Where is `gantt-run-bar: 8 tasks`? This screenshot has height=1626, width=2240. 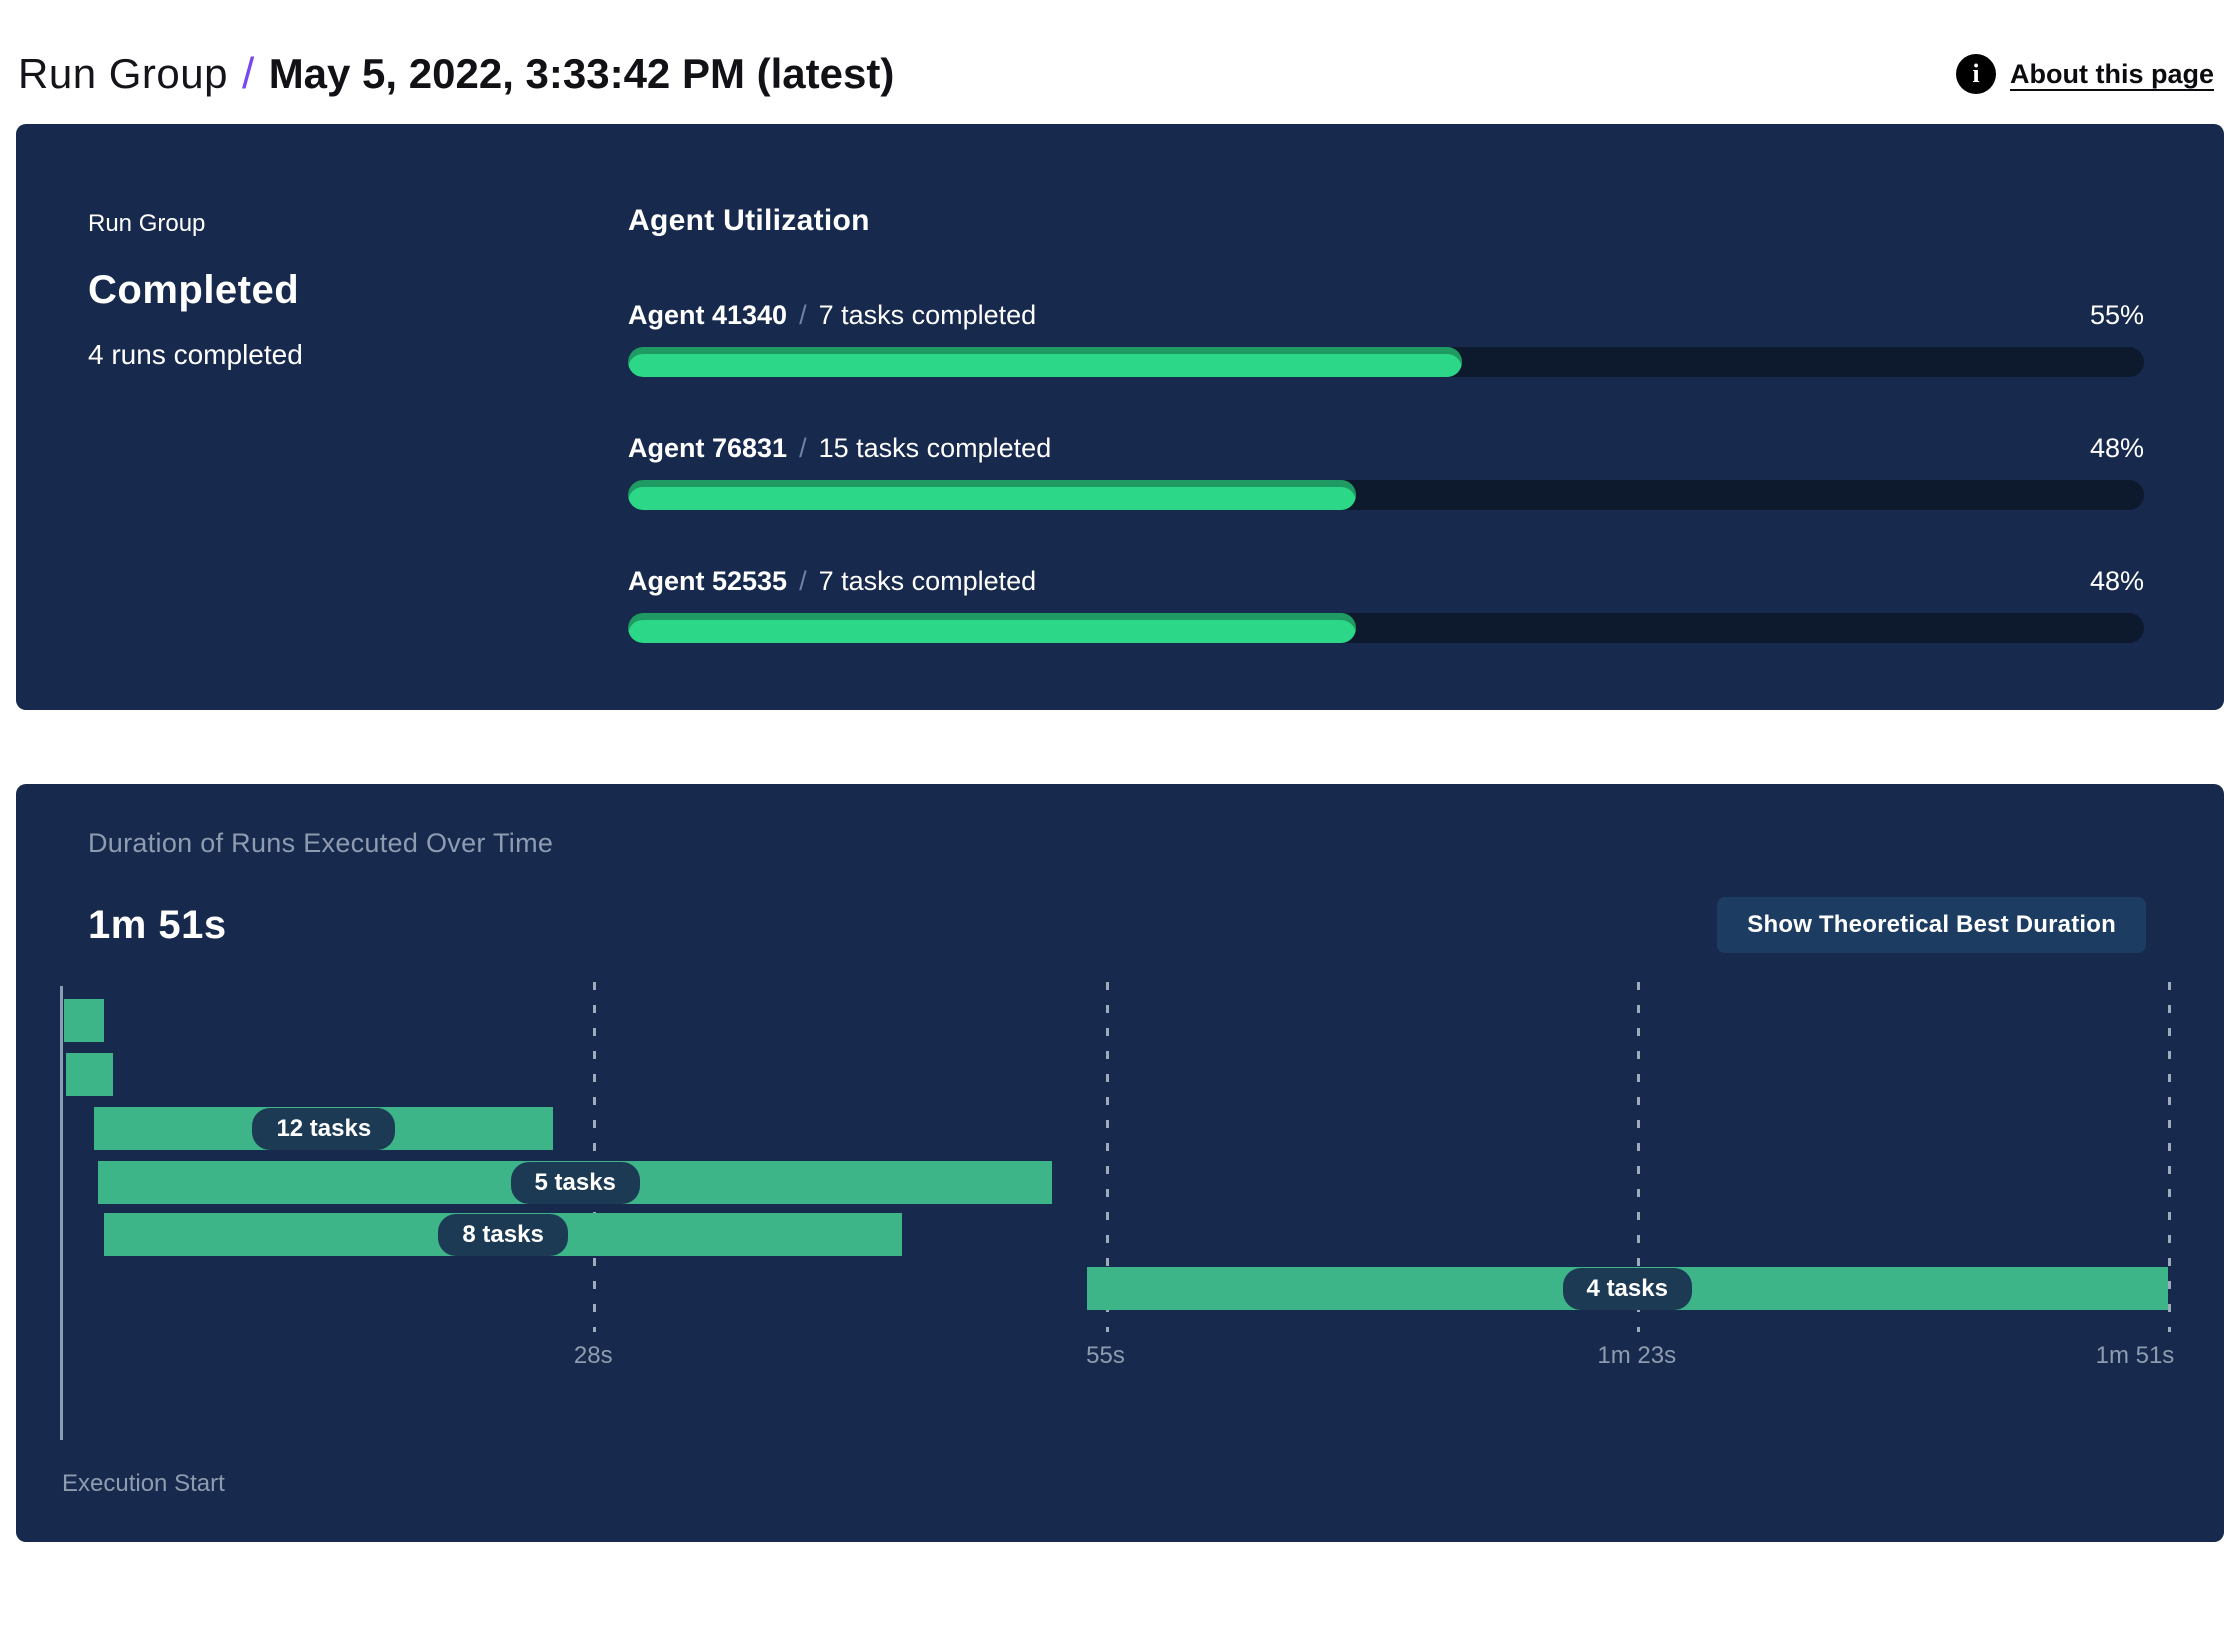
gantt-run-bar: 8 tasks is located at coordinates (503, 1234).